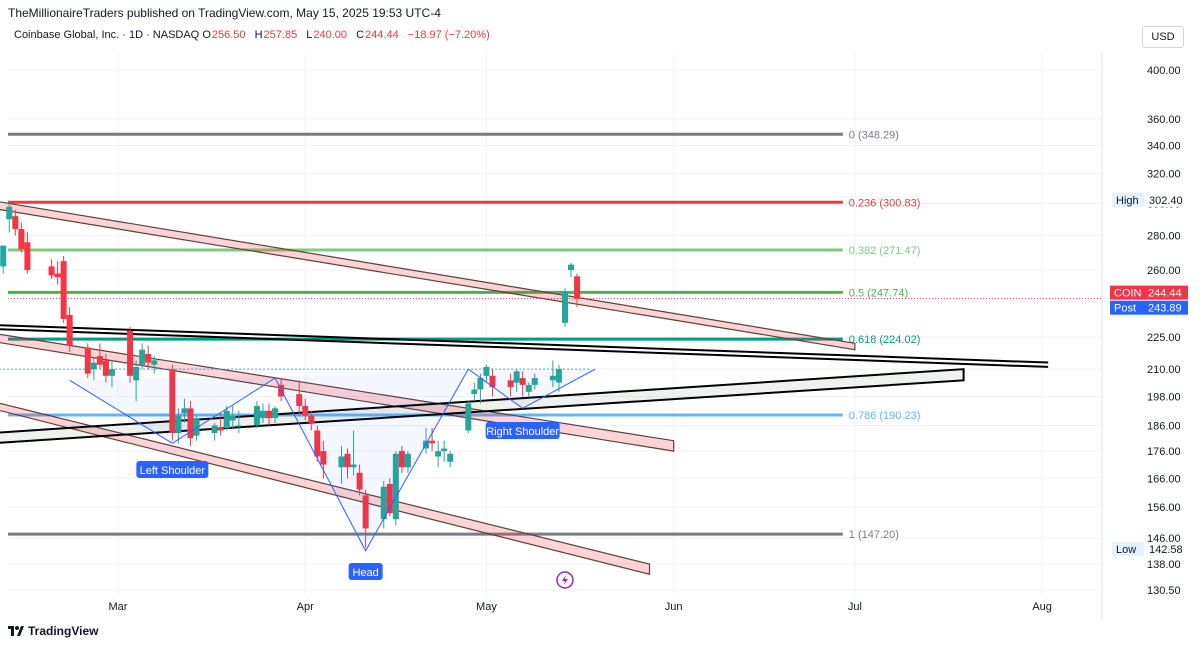 The width and height of the screenshot is (1200, 646). I want to click on price-tag-high: High 302.40, so click(1150, 199).